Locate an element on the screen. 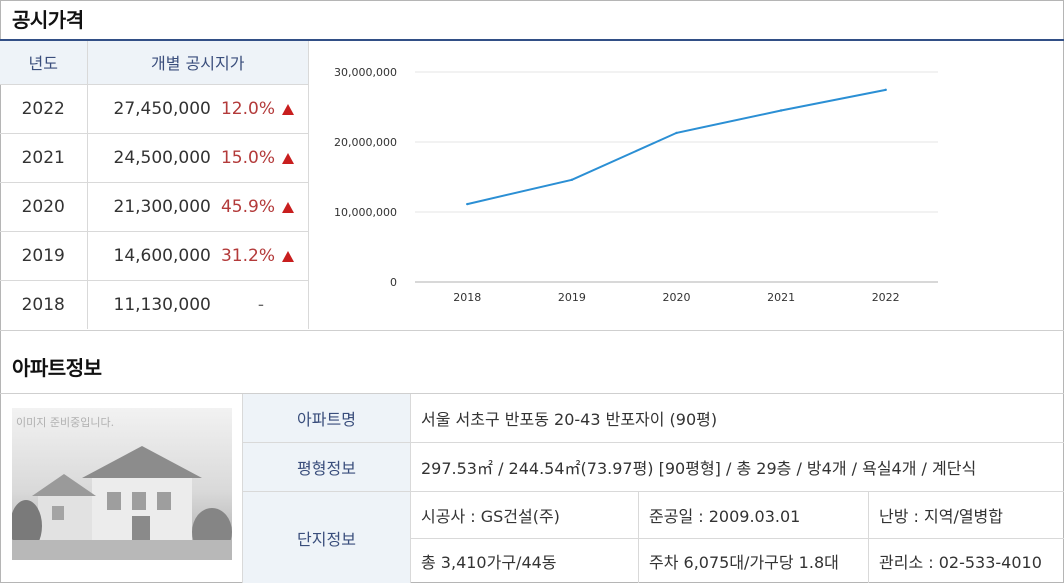  price-cell: 11,130,000 - is located at coordinates (198, 304).